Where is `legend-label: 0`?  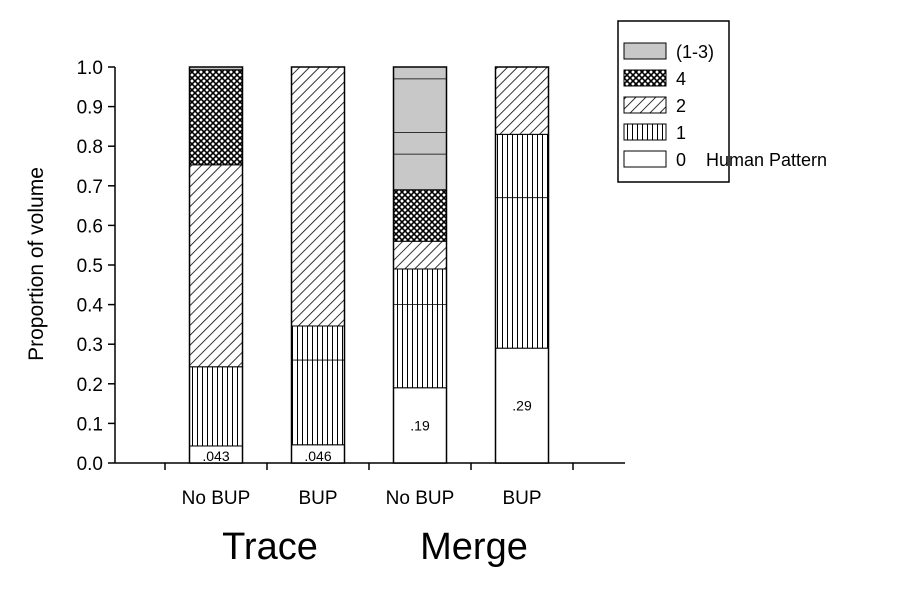
legend-label: 0 is located at coordinates (681, 160).